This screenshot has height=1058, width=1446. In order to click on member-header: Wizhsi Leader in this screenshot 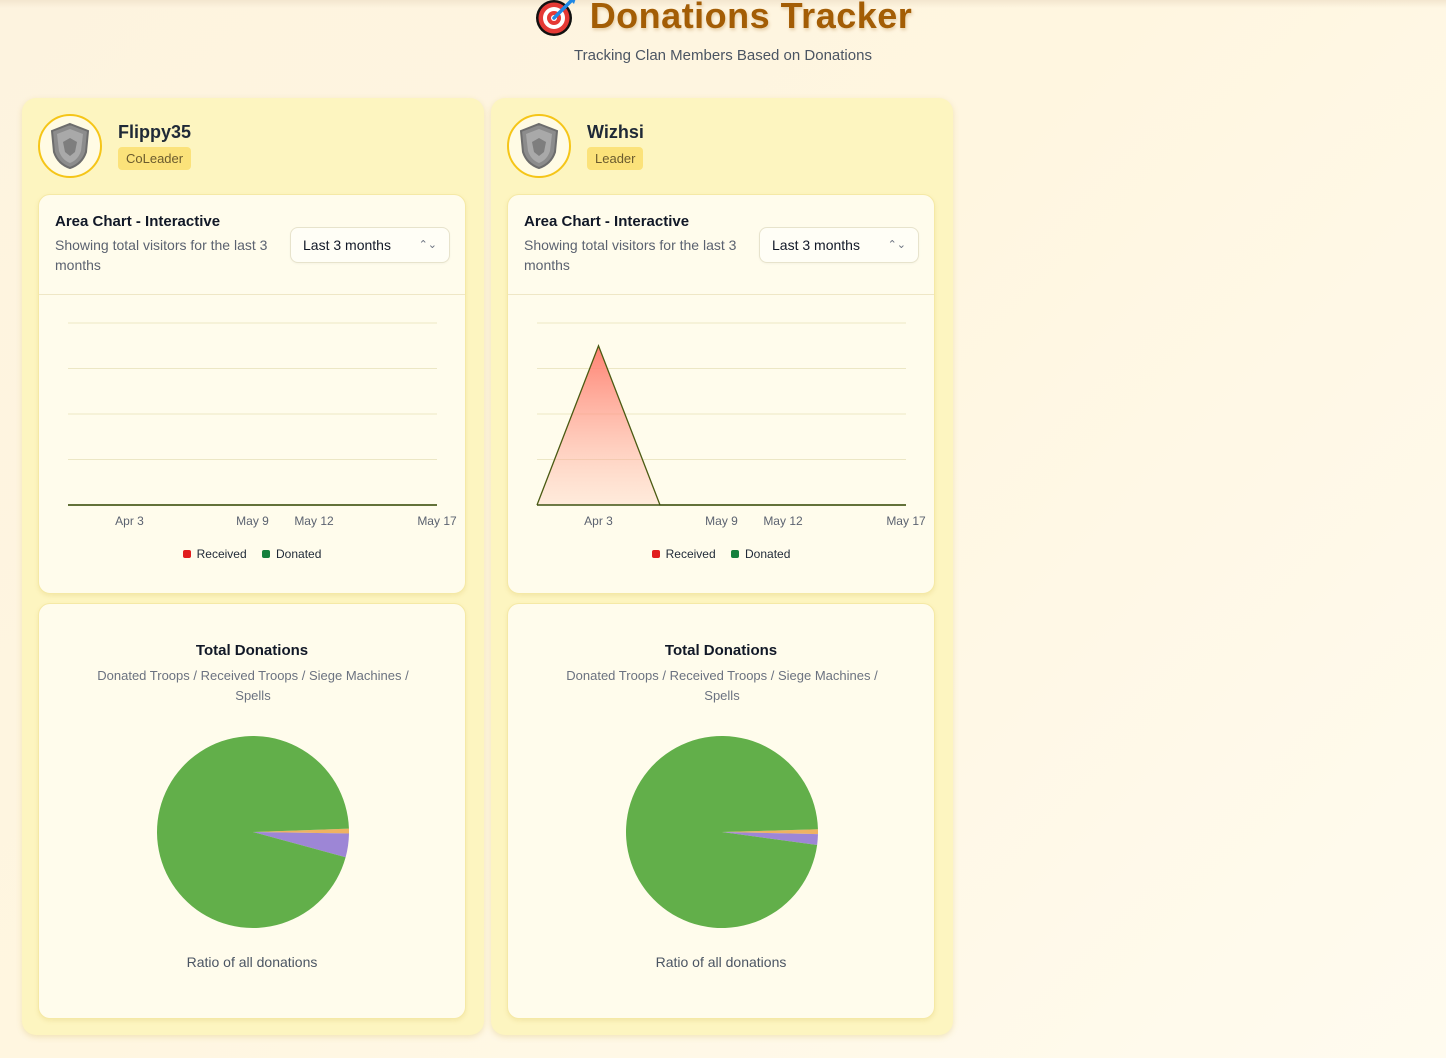, I will do `click(575, 146)`.